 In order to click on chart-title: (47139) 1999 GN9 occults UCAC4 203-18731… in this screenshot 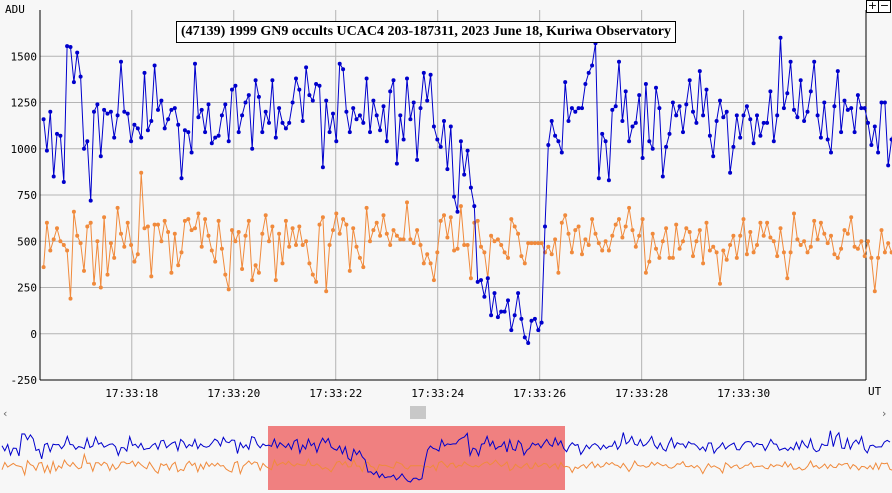, I will do `click(426, 32)`.